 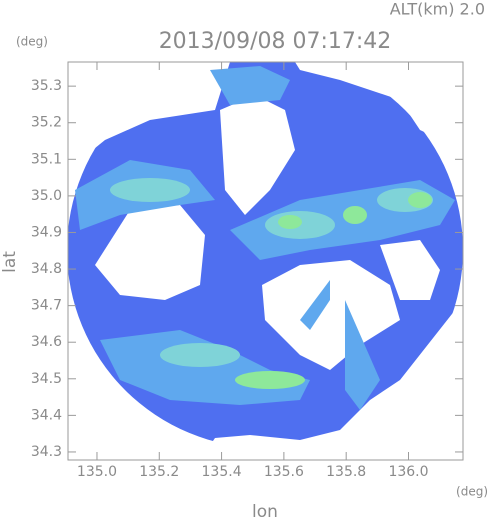 What do you see at coordinates (46, 379) in the screenshot?
I see `y-tick-label: 34.5` at bounding box center [46, 379].